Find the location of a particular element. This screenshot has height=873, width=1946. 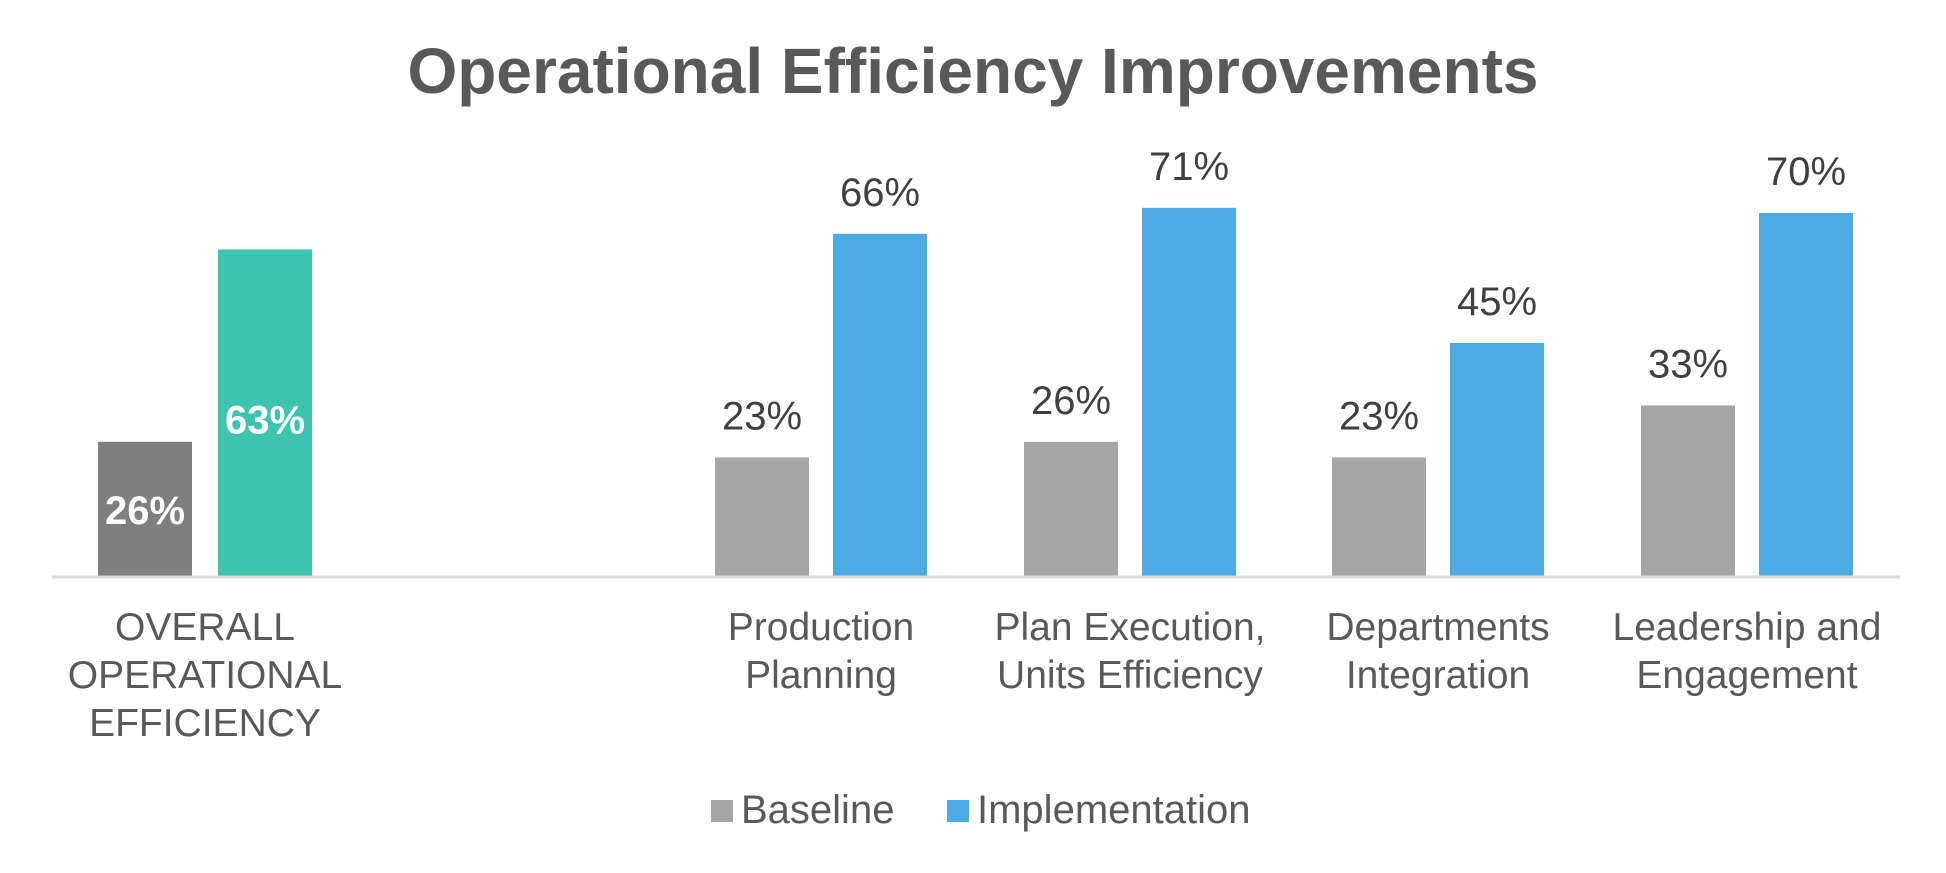

baseline-value-label: 33% is located at coordinates (1688, 364).